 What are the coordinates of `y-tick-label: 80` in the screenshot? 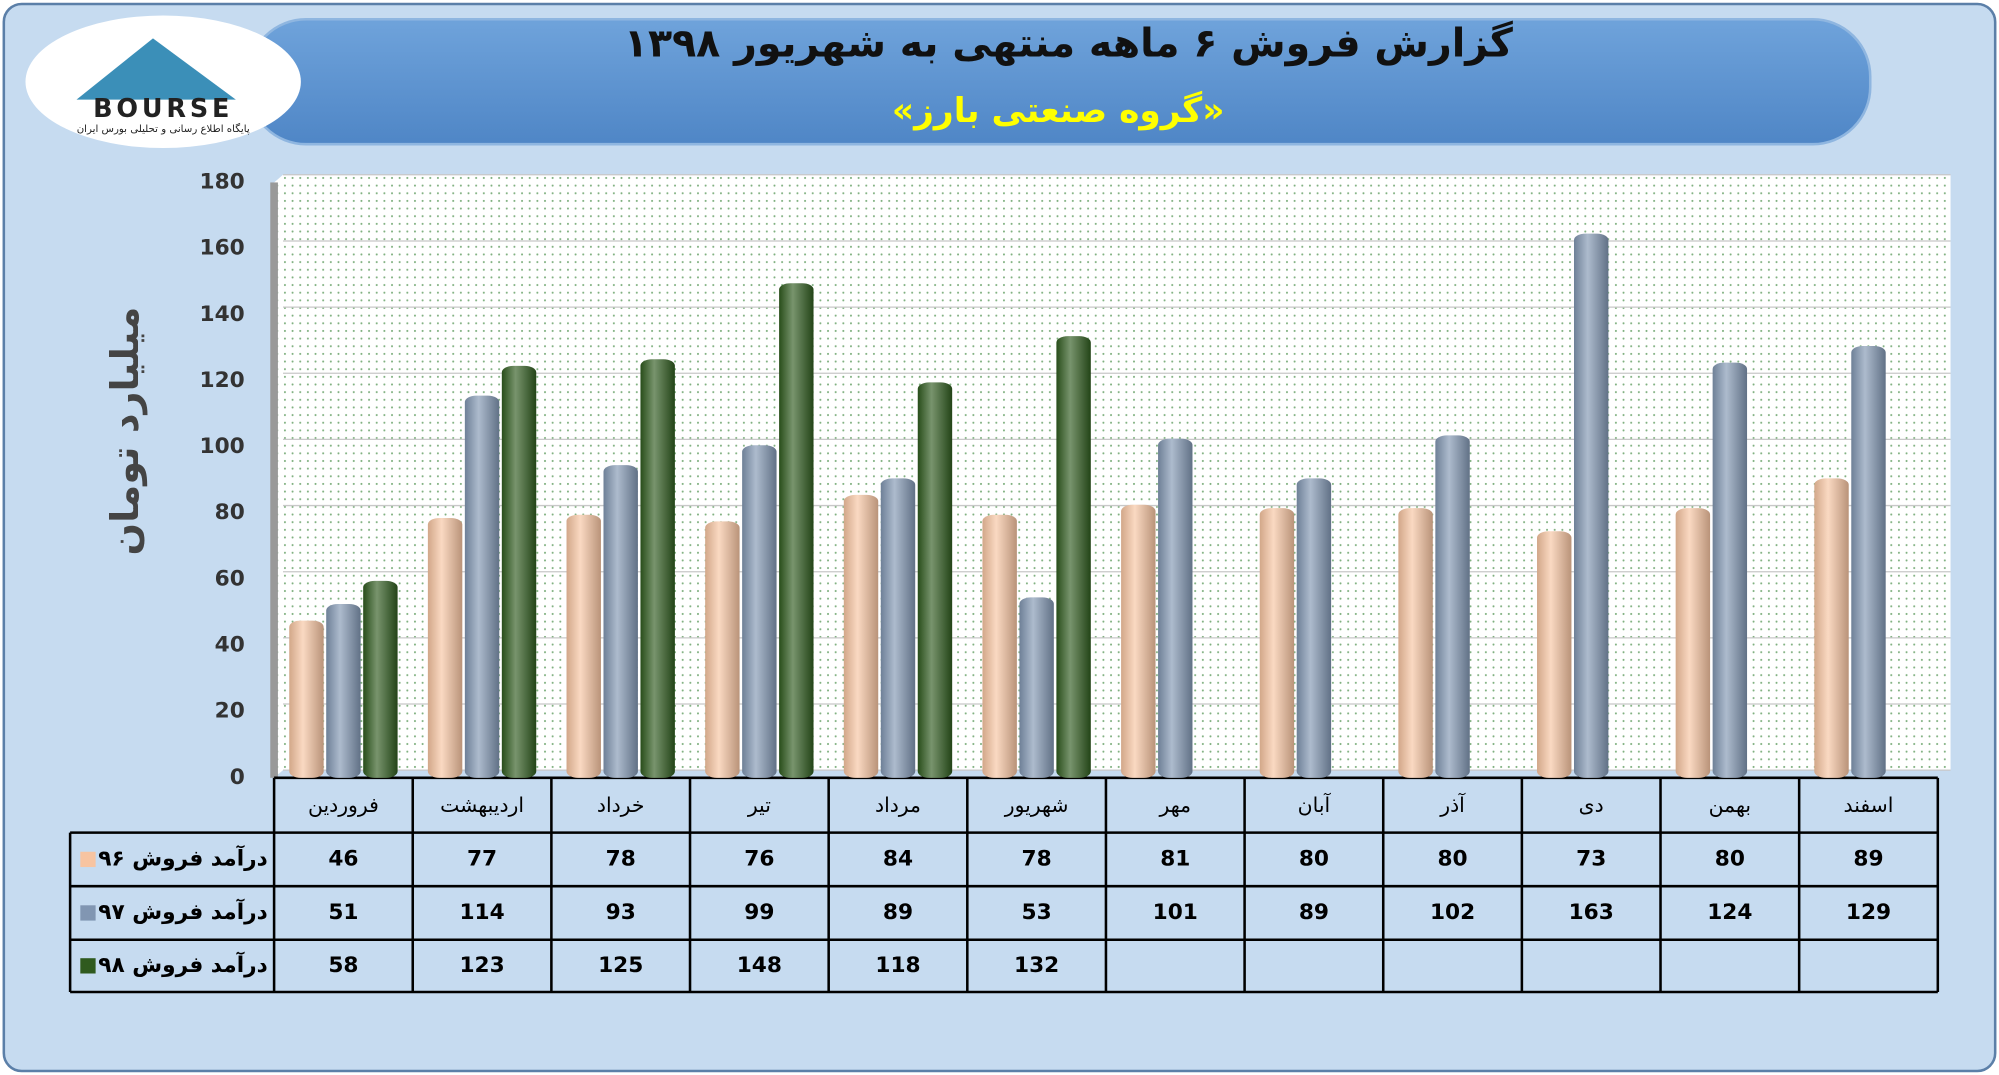 It's located at (230, 512).